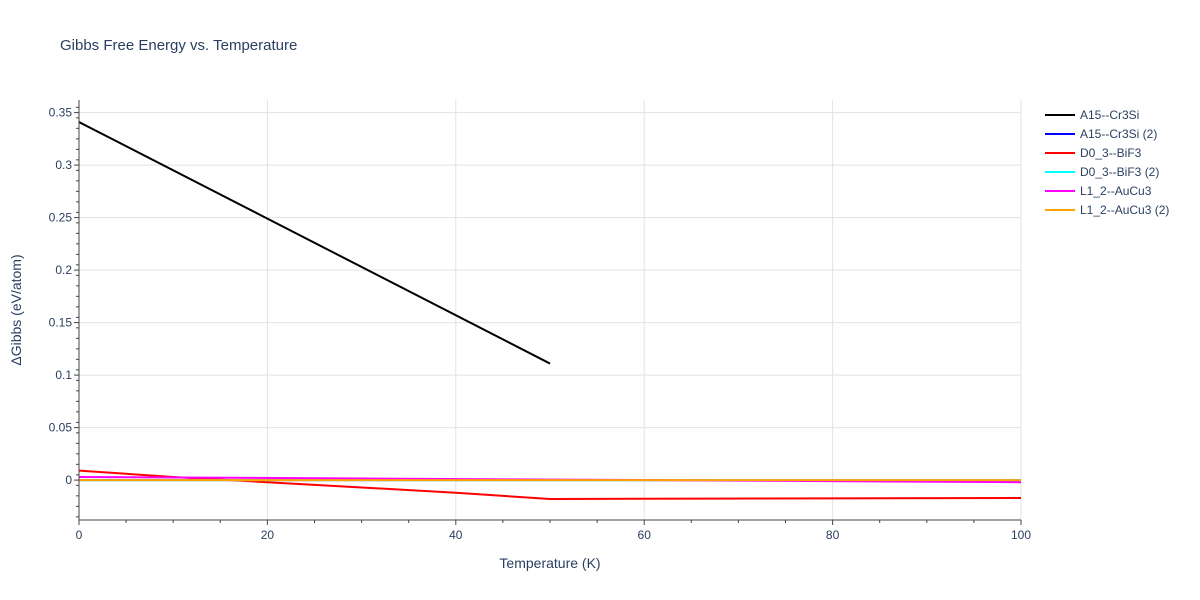 The height and width of the screenshot is (600, 1200). I want to click on y-axis-label: ΔGibbs (eV/atom), so click(16, 309).